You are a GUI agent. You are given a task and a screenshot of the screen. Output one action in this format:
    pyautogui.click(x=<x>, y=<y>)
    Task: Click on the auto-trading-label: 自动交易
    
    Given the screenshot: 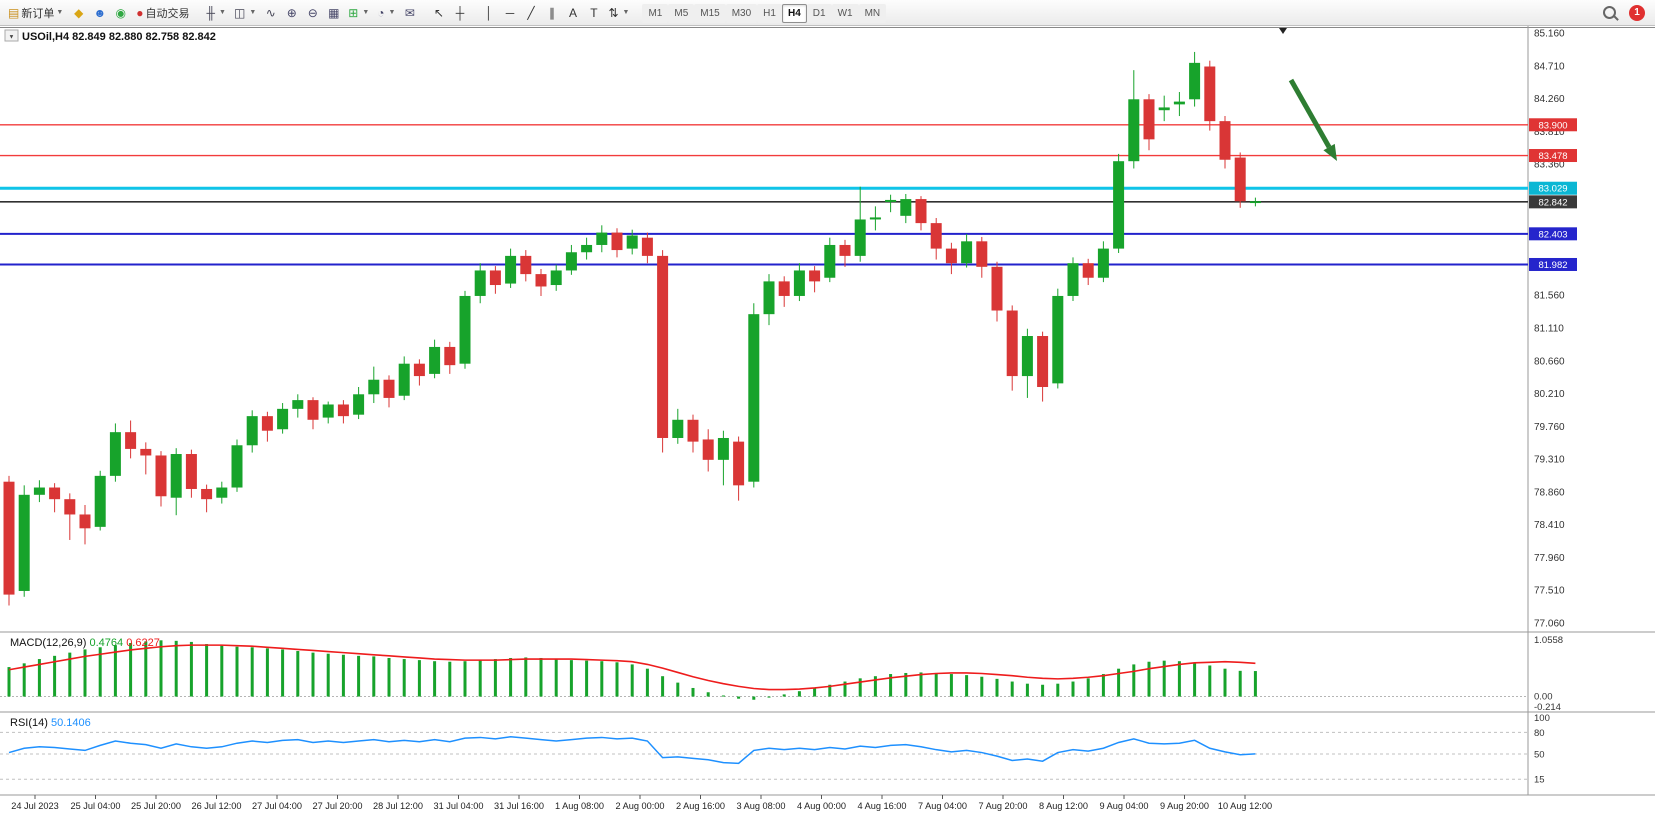 What is the action you would take?
    pyautogui.click(x=167, y=13)
    